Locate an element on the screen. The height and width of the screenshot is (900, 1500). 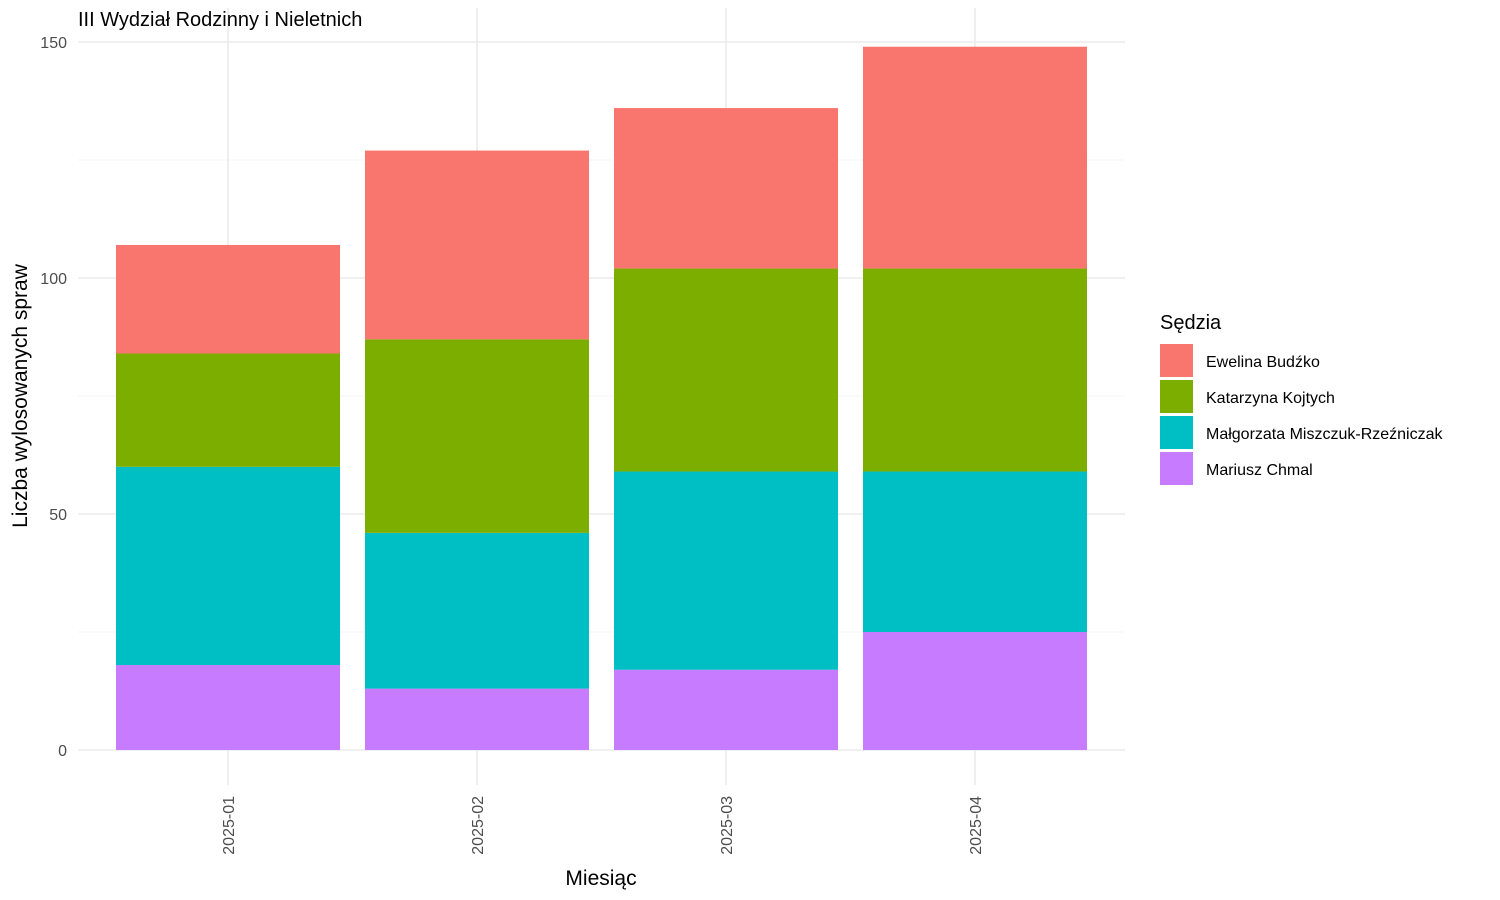
y-tick-label: 100 is located at coordinates (53, 279).